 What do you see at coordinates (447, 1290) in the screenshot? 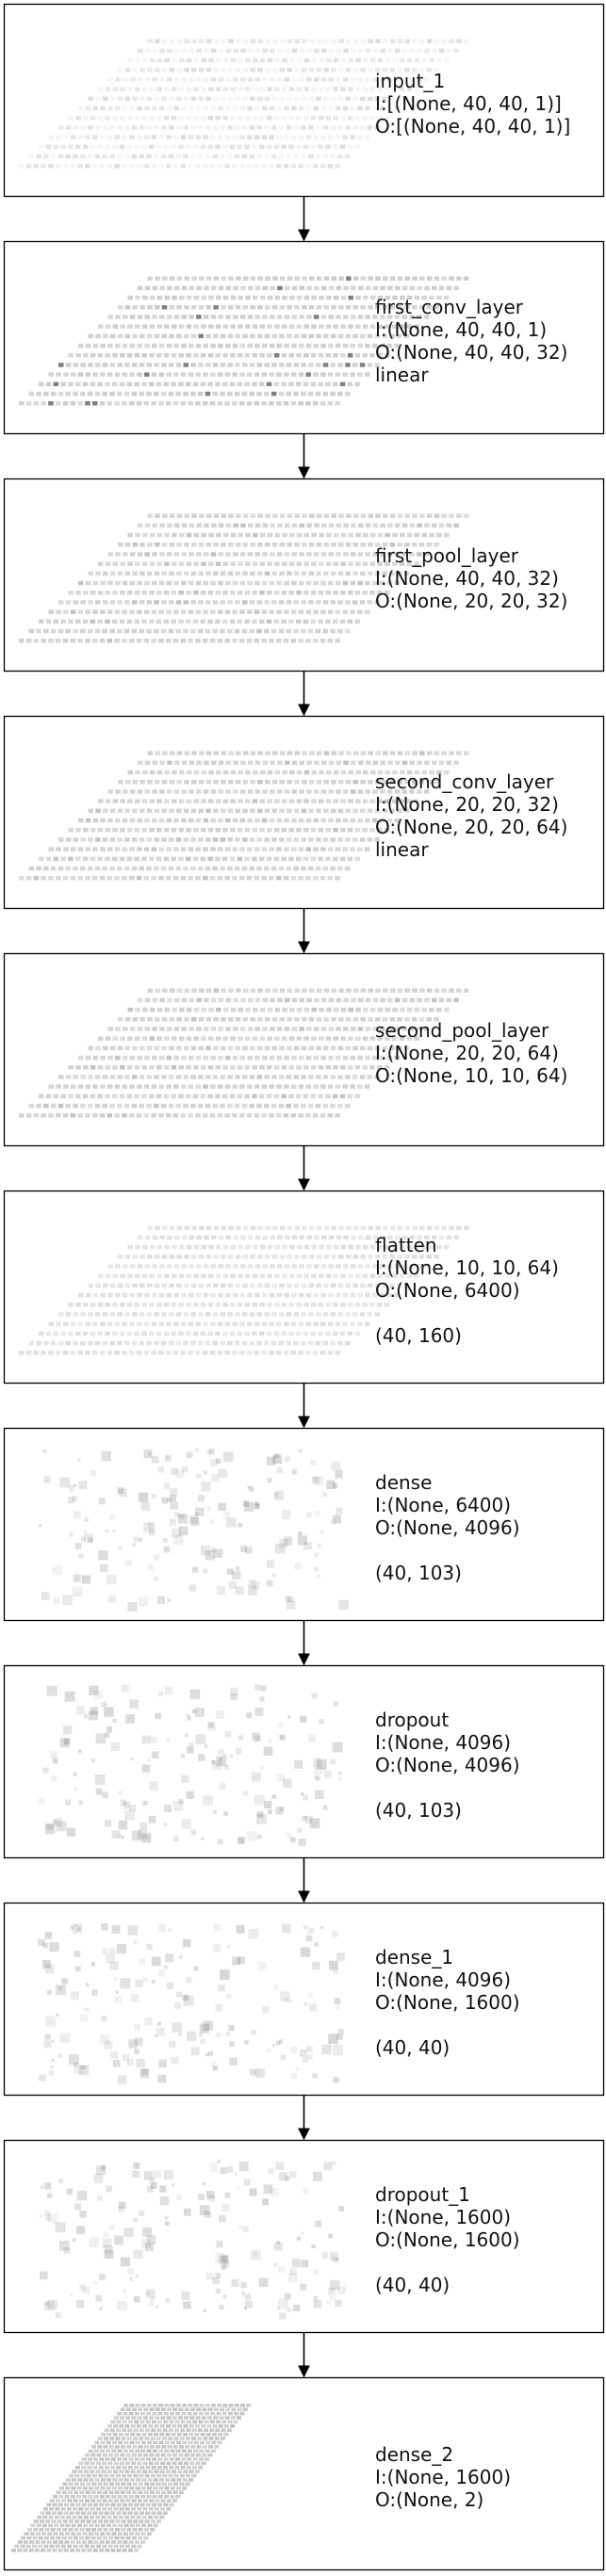
I see `layer-output-shape: O:(None, 6400)` at bounding box center [447, 1290].